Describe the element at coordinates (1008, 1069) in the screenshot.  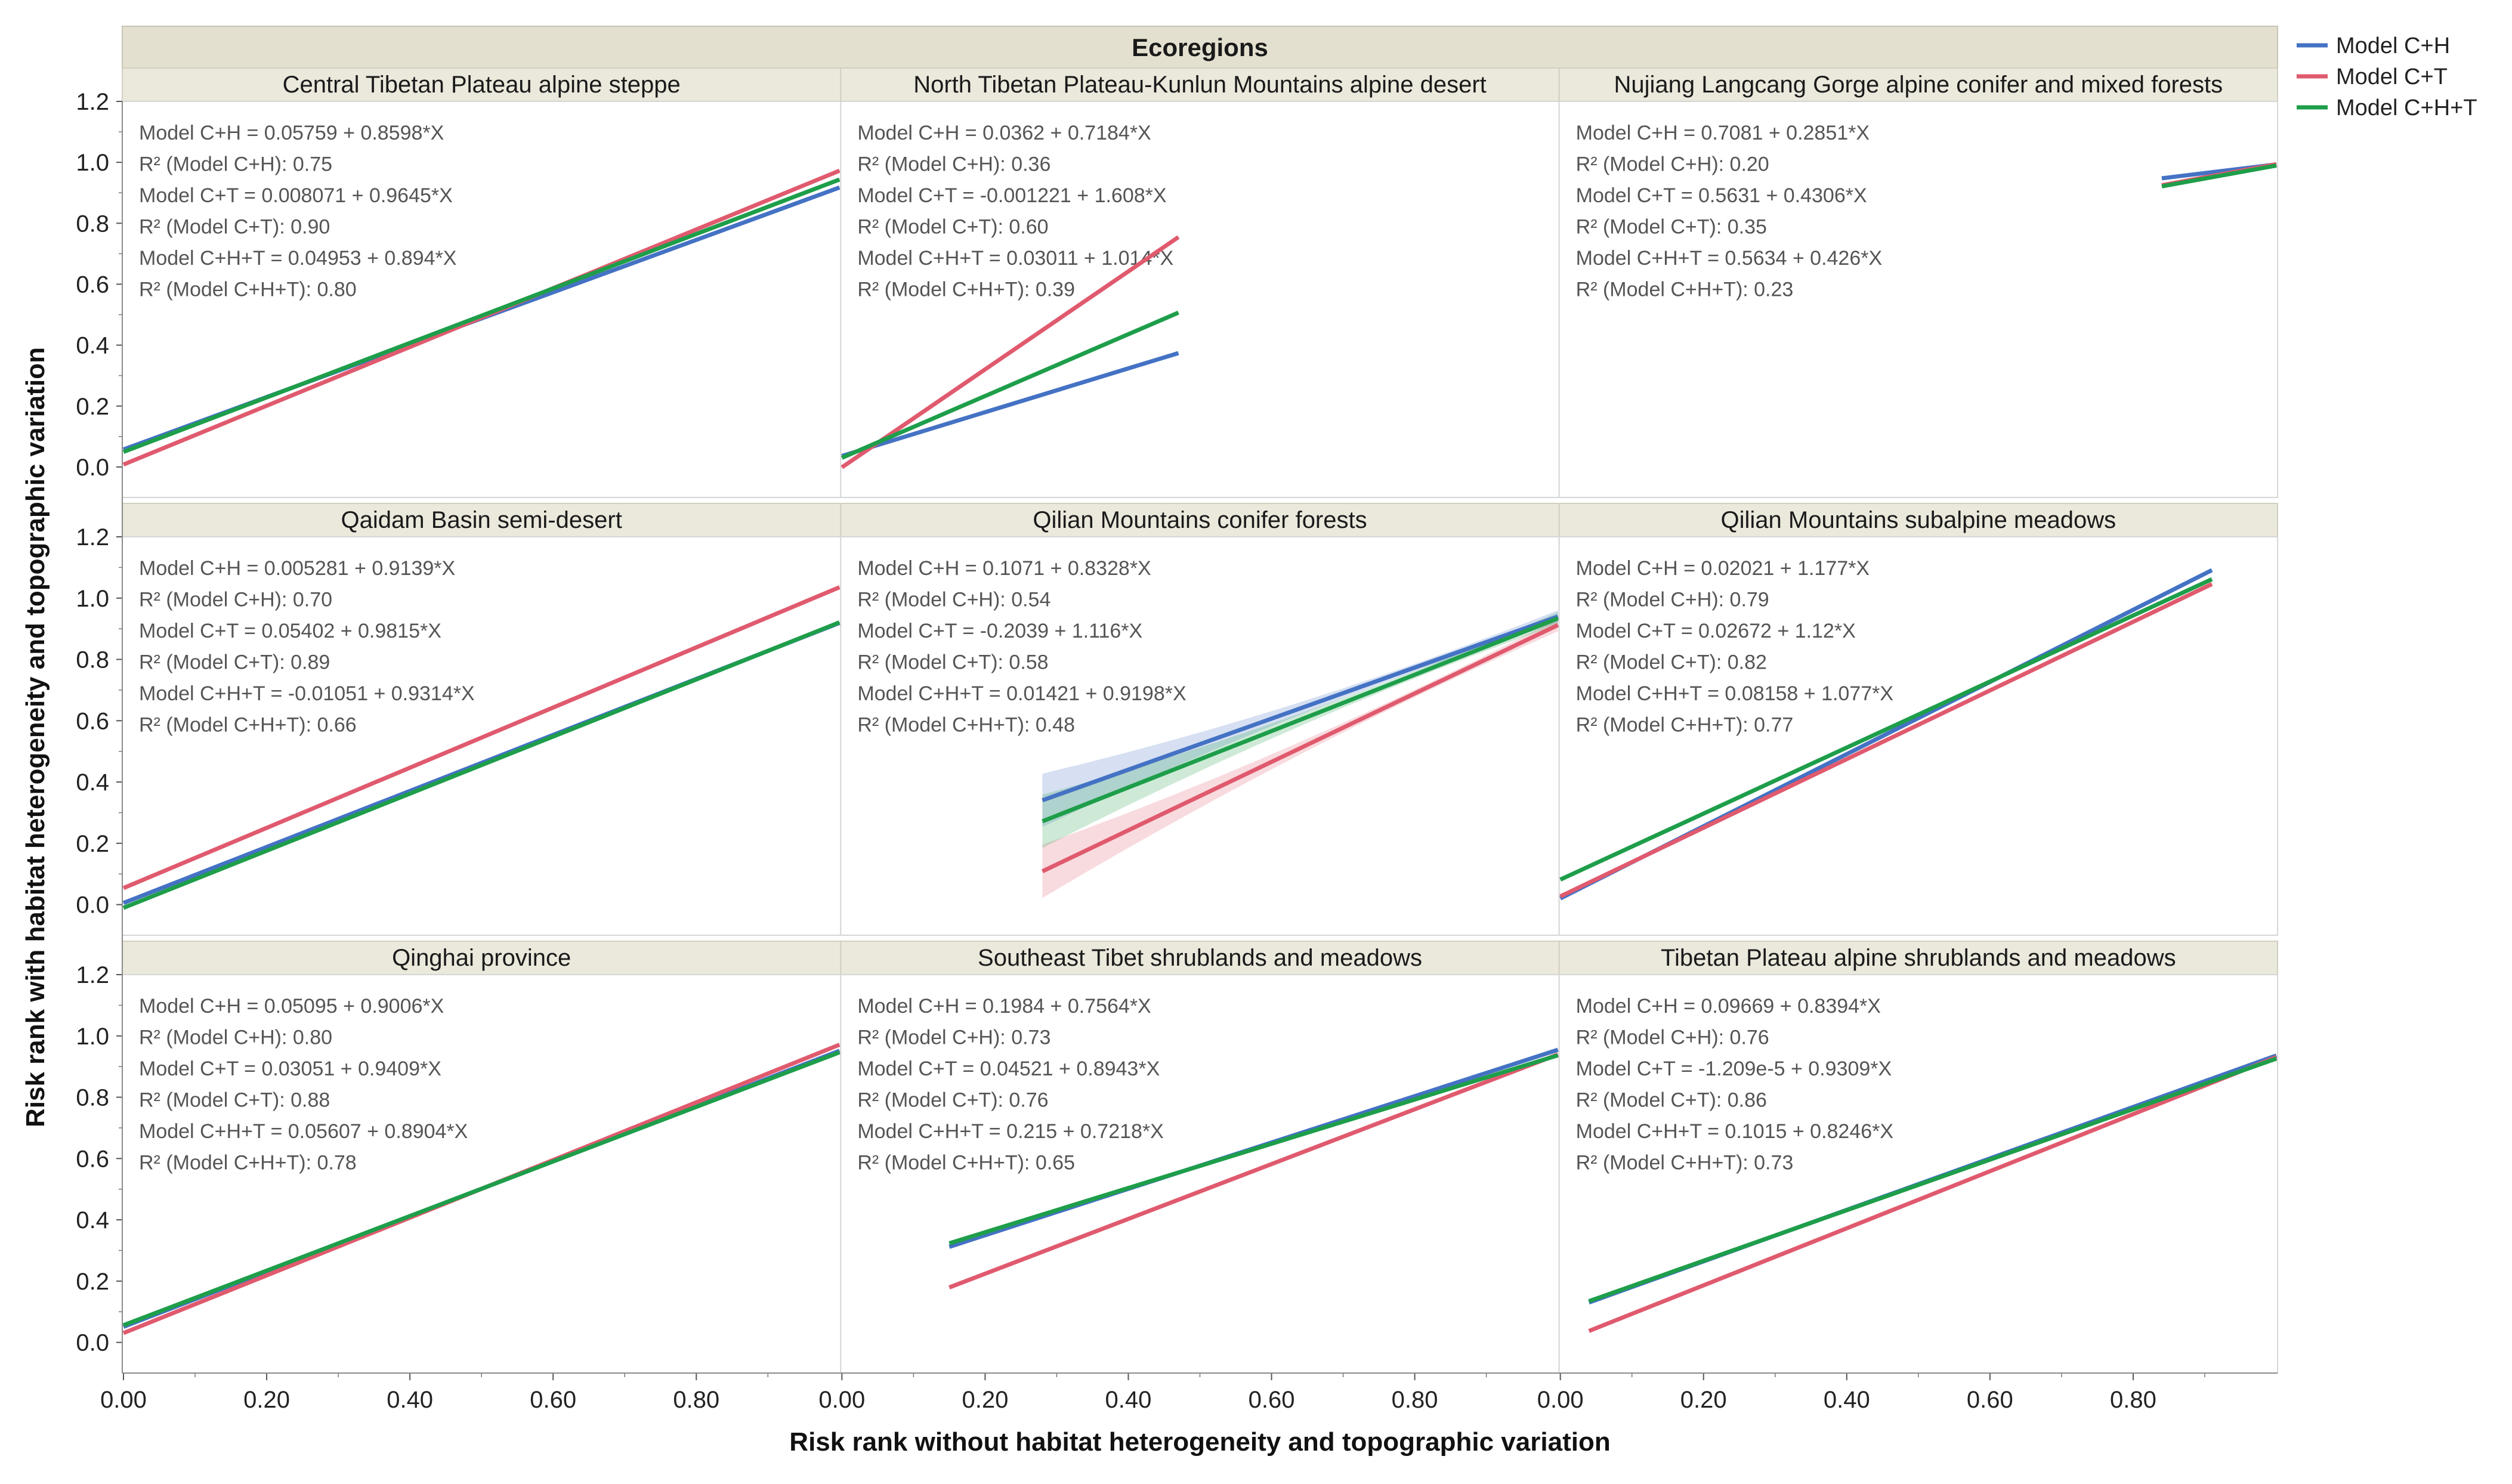
I see `equation-text: Model C+T = 0.04521 + 0.8943*X` at that location.